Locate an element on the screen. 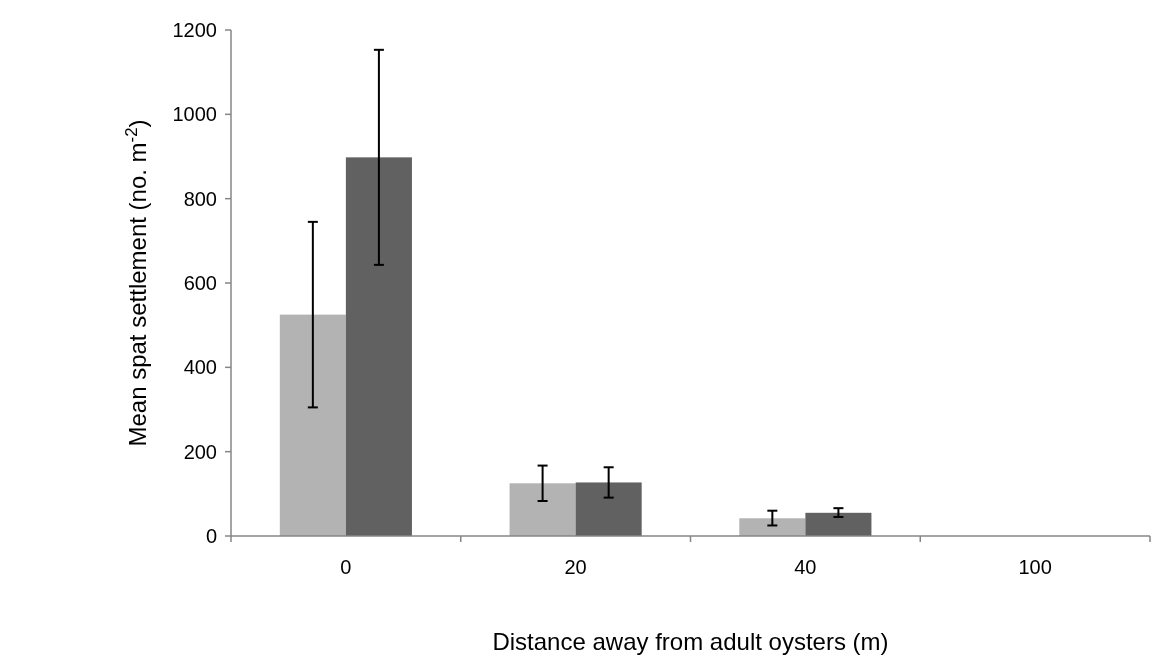  y-tick-label: 200 is located at coordinates (200, 451).